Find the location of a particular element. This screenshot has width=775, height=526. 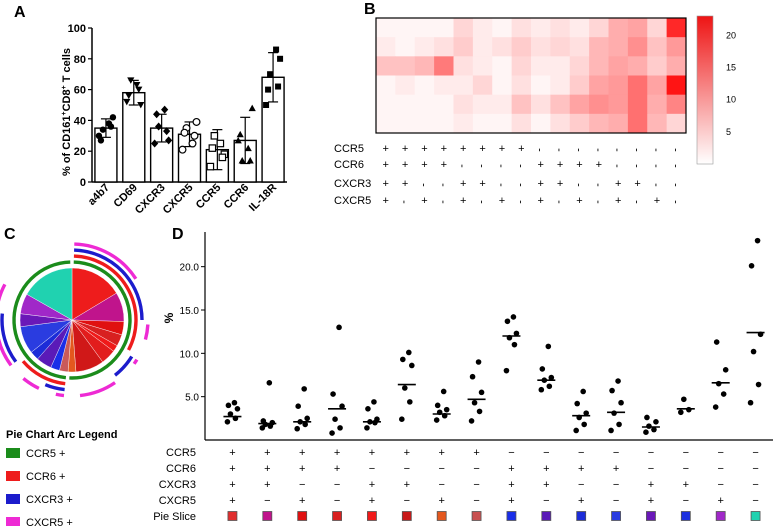

panel-a-ytick-label: 80 is located at coordinates (80, 60).